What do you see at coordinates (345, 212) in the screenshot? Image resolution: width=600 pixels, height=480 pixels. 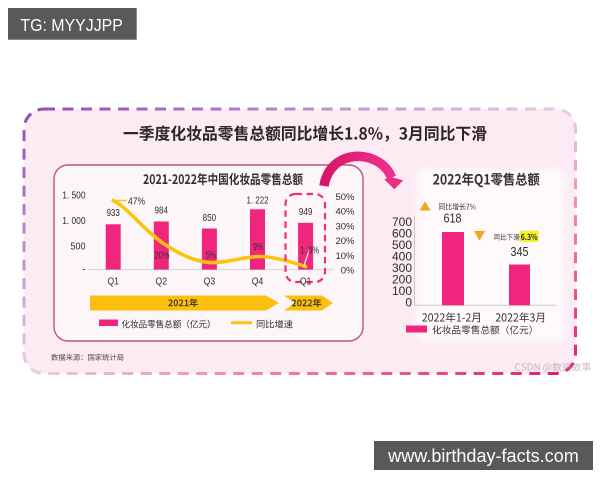 I see `svg-text: 40%` at bounding box center [345, 212].